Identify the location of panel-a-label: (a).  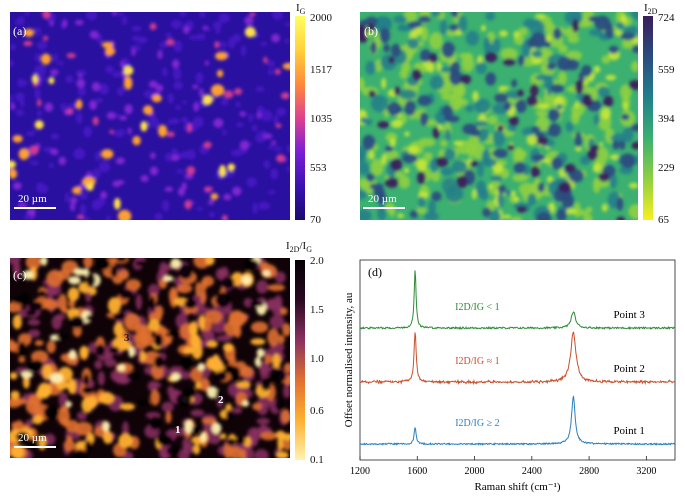
(20, 31).